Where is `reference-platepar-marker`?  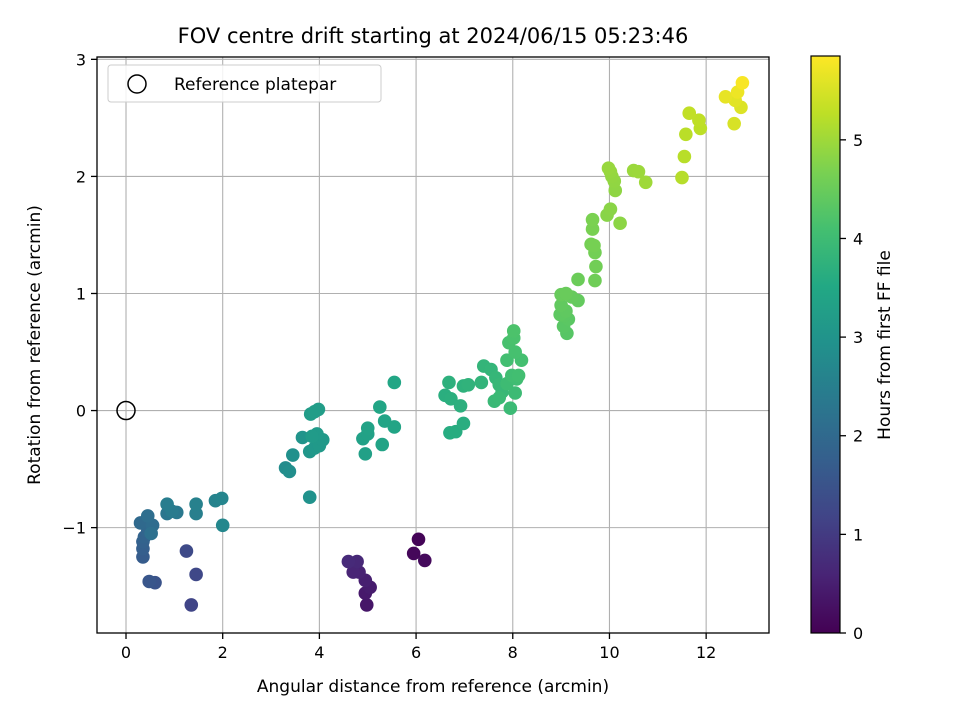 reference-platepar-marker is located at coordinates (126, 410).